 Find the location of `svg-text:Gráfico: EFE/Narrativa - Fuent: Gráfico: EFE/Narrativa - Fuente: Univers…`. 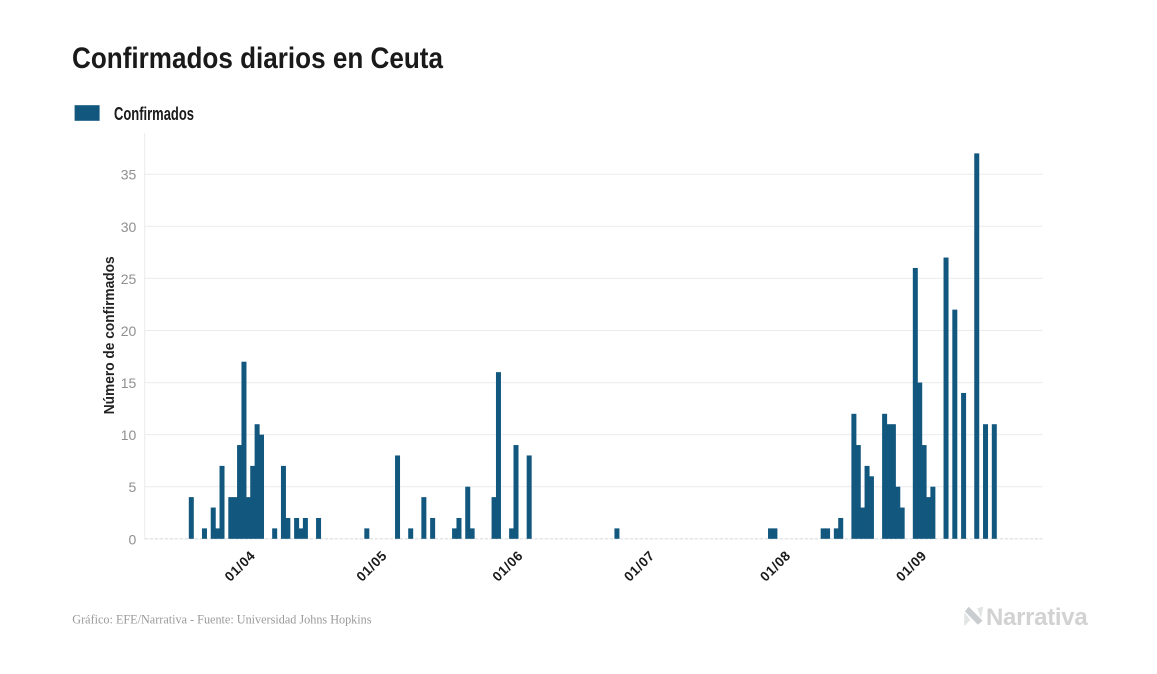

svg-text:Gráfico: EFE/Narrativa - Fuent: Gráfico: EFE/Narrativa - Fuente: Univers… is located at coordinates (221, 620).